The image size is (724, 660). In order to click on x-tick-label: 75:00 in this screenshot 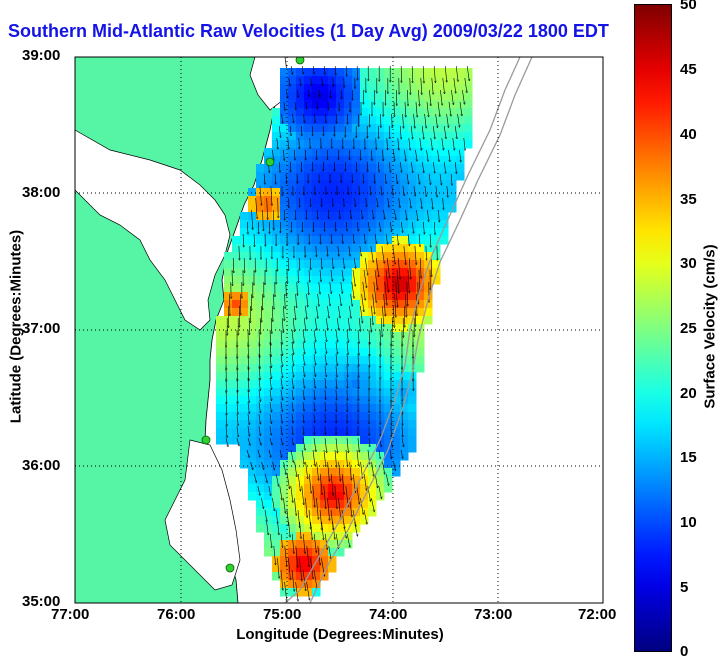, I will do `click(282, 614)`.